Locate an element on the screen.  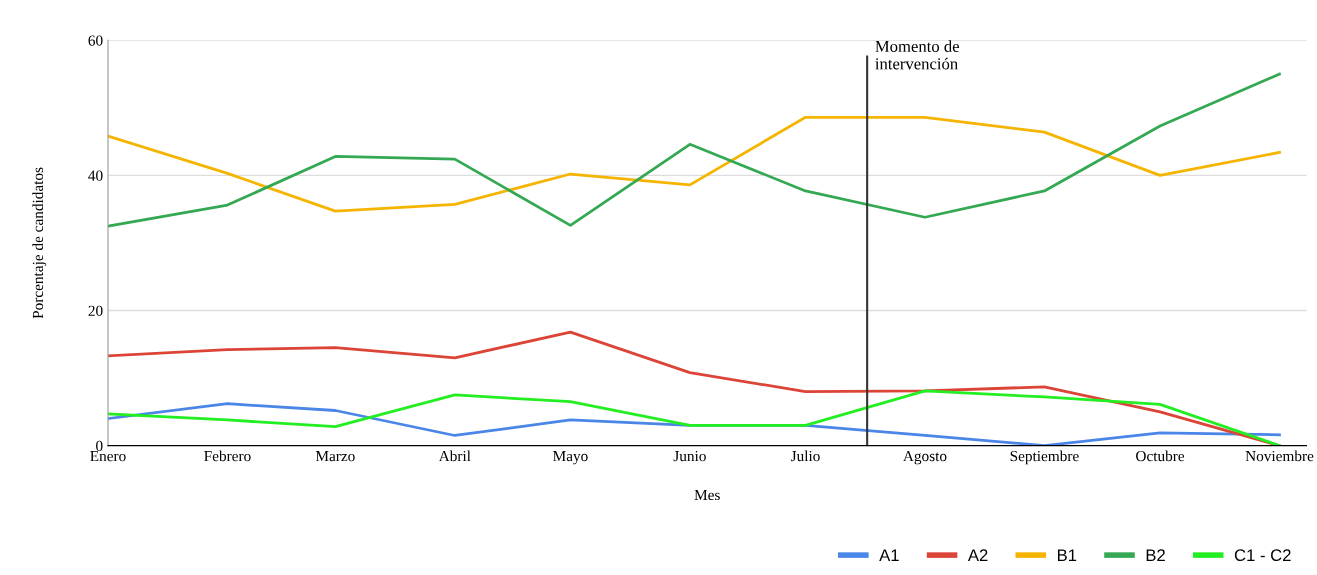
legend-label: C1 - C2 is located at coordinates (1262, 555).